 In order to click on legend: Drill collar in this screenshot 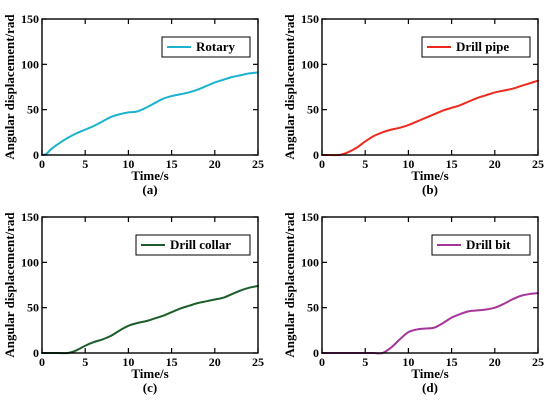, I will do `click(193, 245)`.